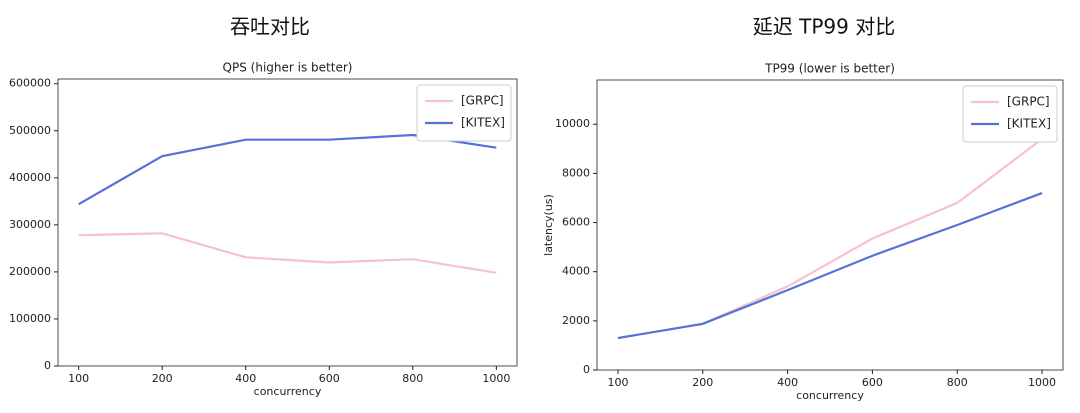 This screenshot has height=413, width=1080. Describe the element at coordinates (824, 27) in the screenshot. I see `heading: 延迟 TP99 对比` at that location.